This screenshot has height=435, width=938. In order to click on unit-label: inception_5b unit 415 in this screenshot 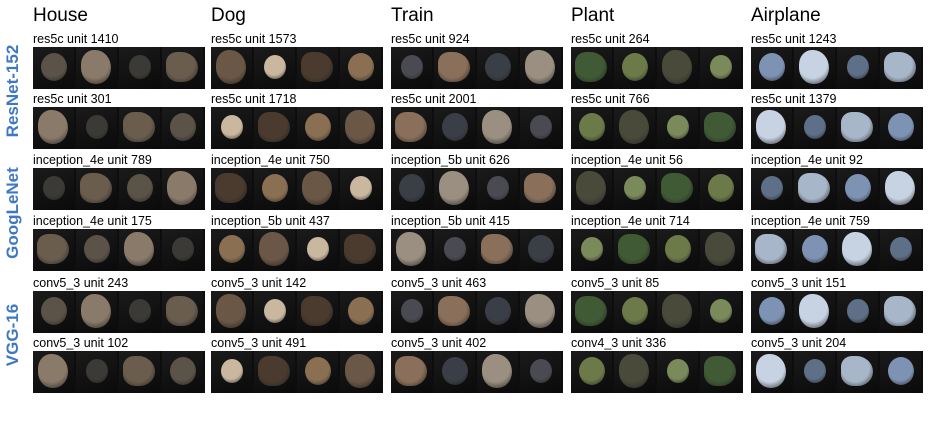, I will do `click(450, 221)`.